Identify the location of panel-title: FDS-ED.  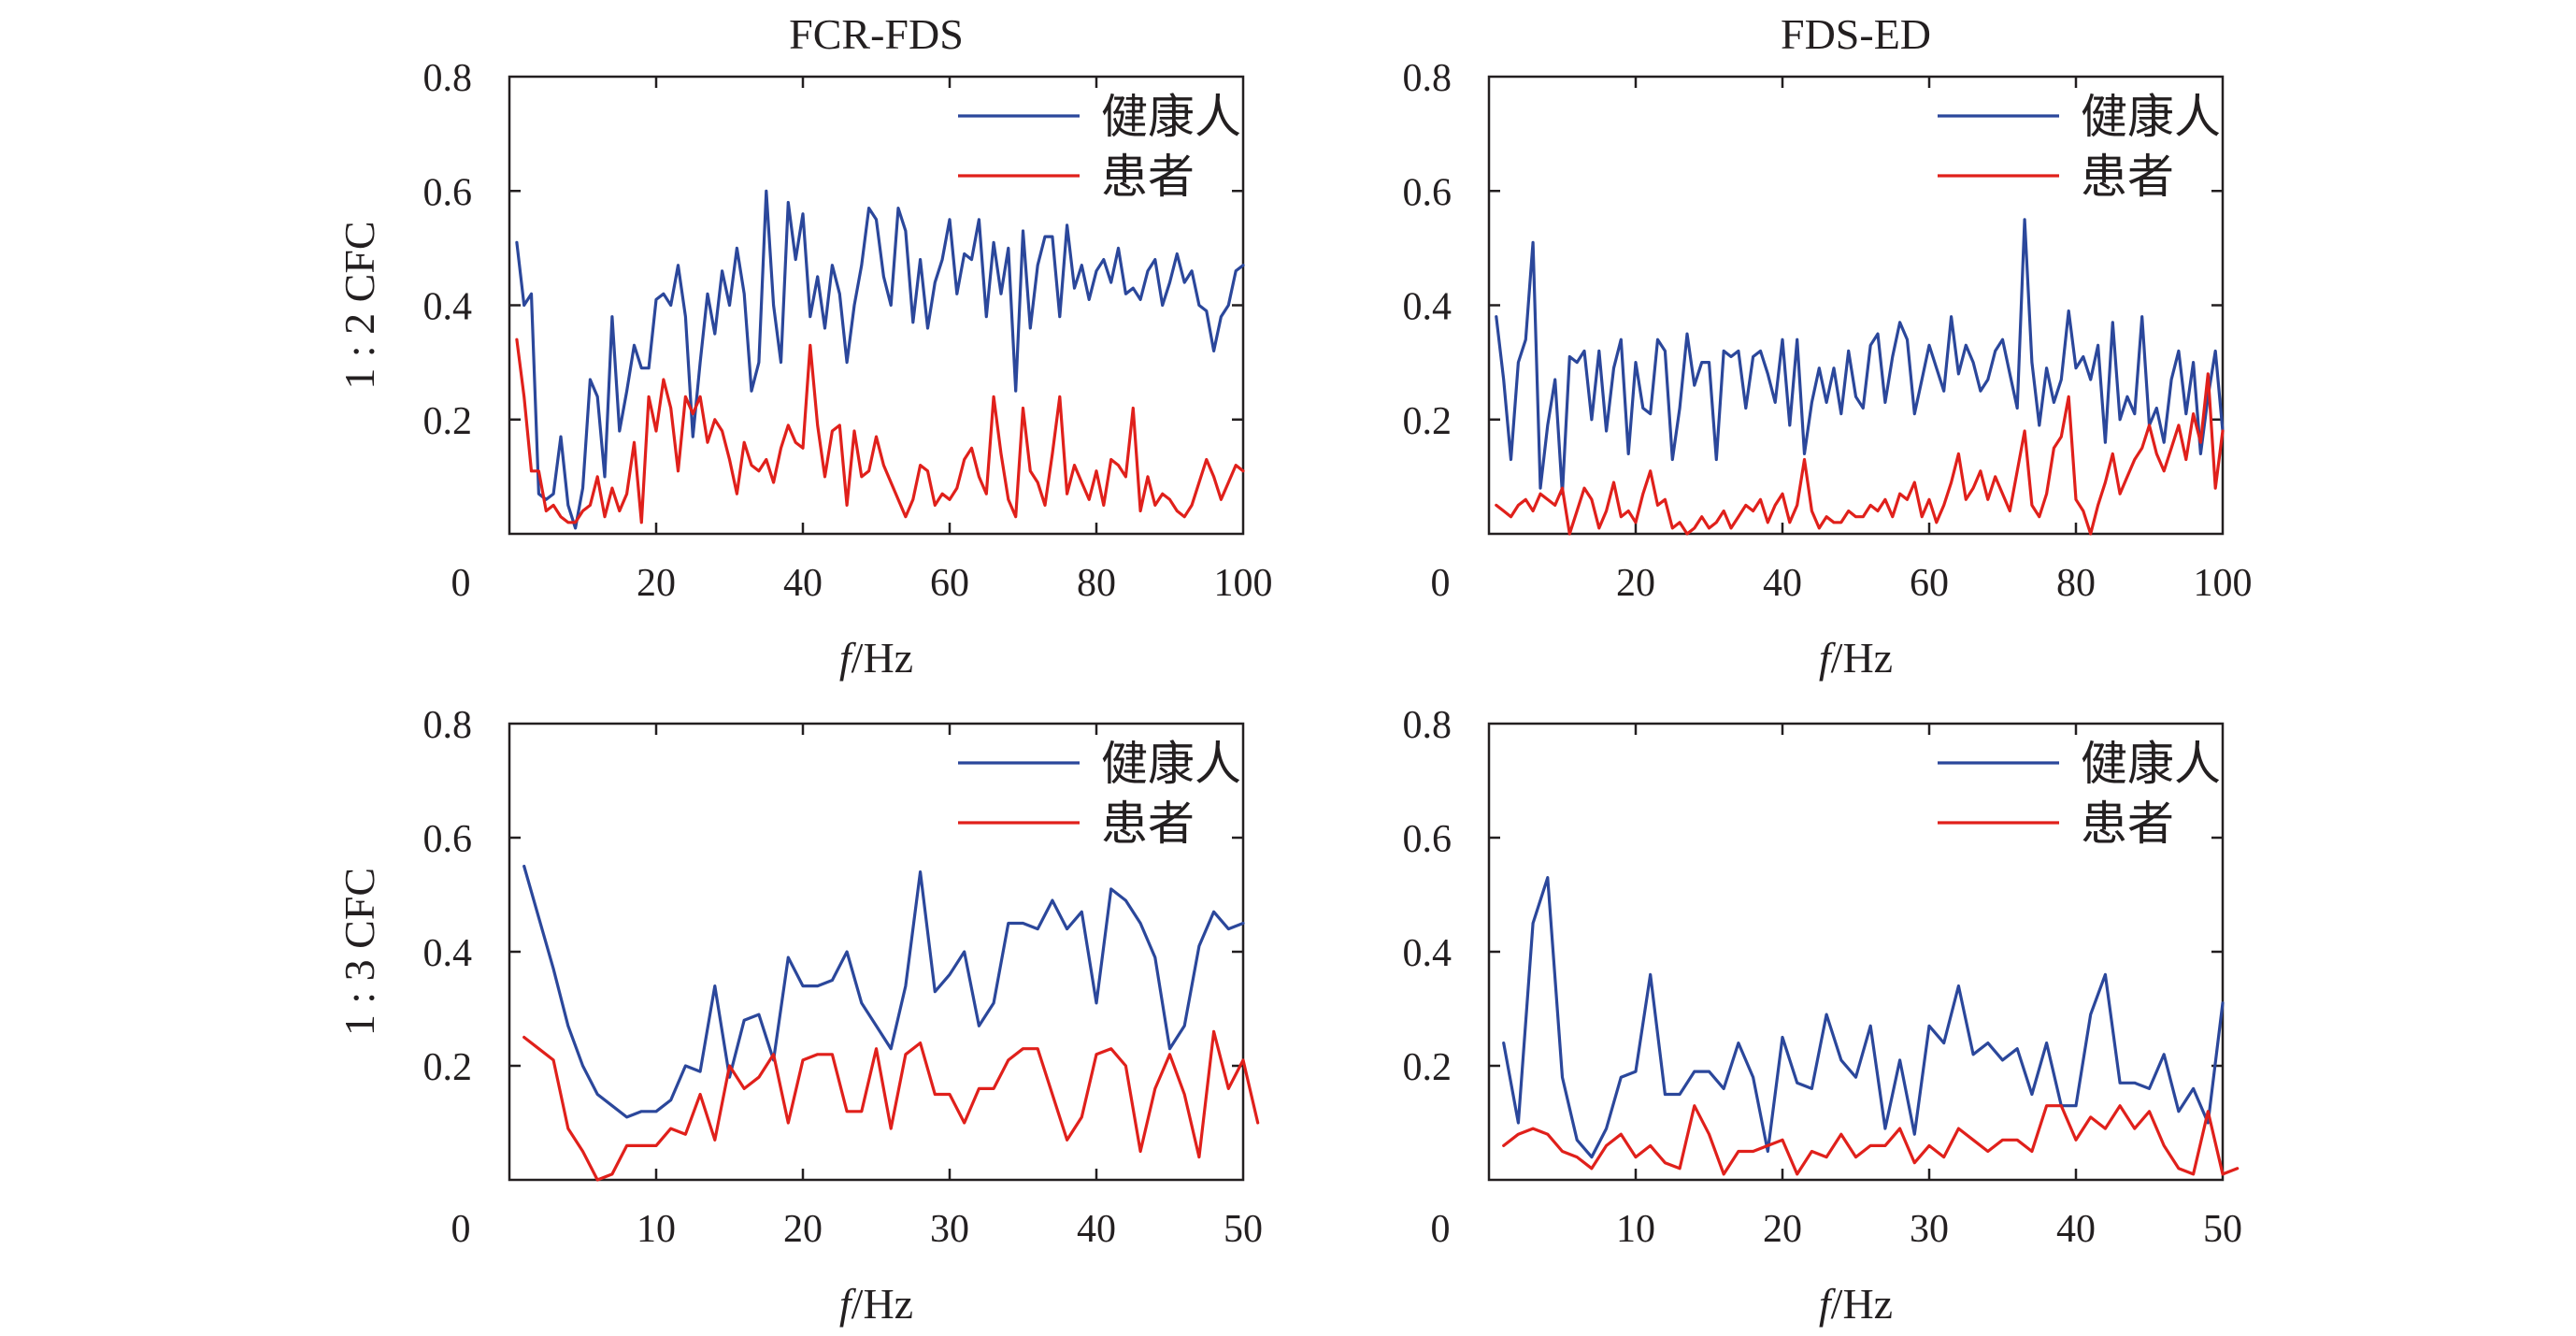
(1856, 34).